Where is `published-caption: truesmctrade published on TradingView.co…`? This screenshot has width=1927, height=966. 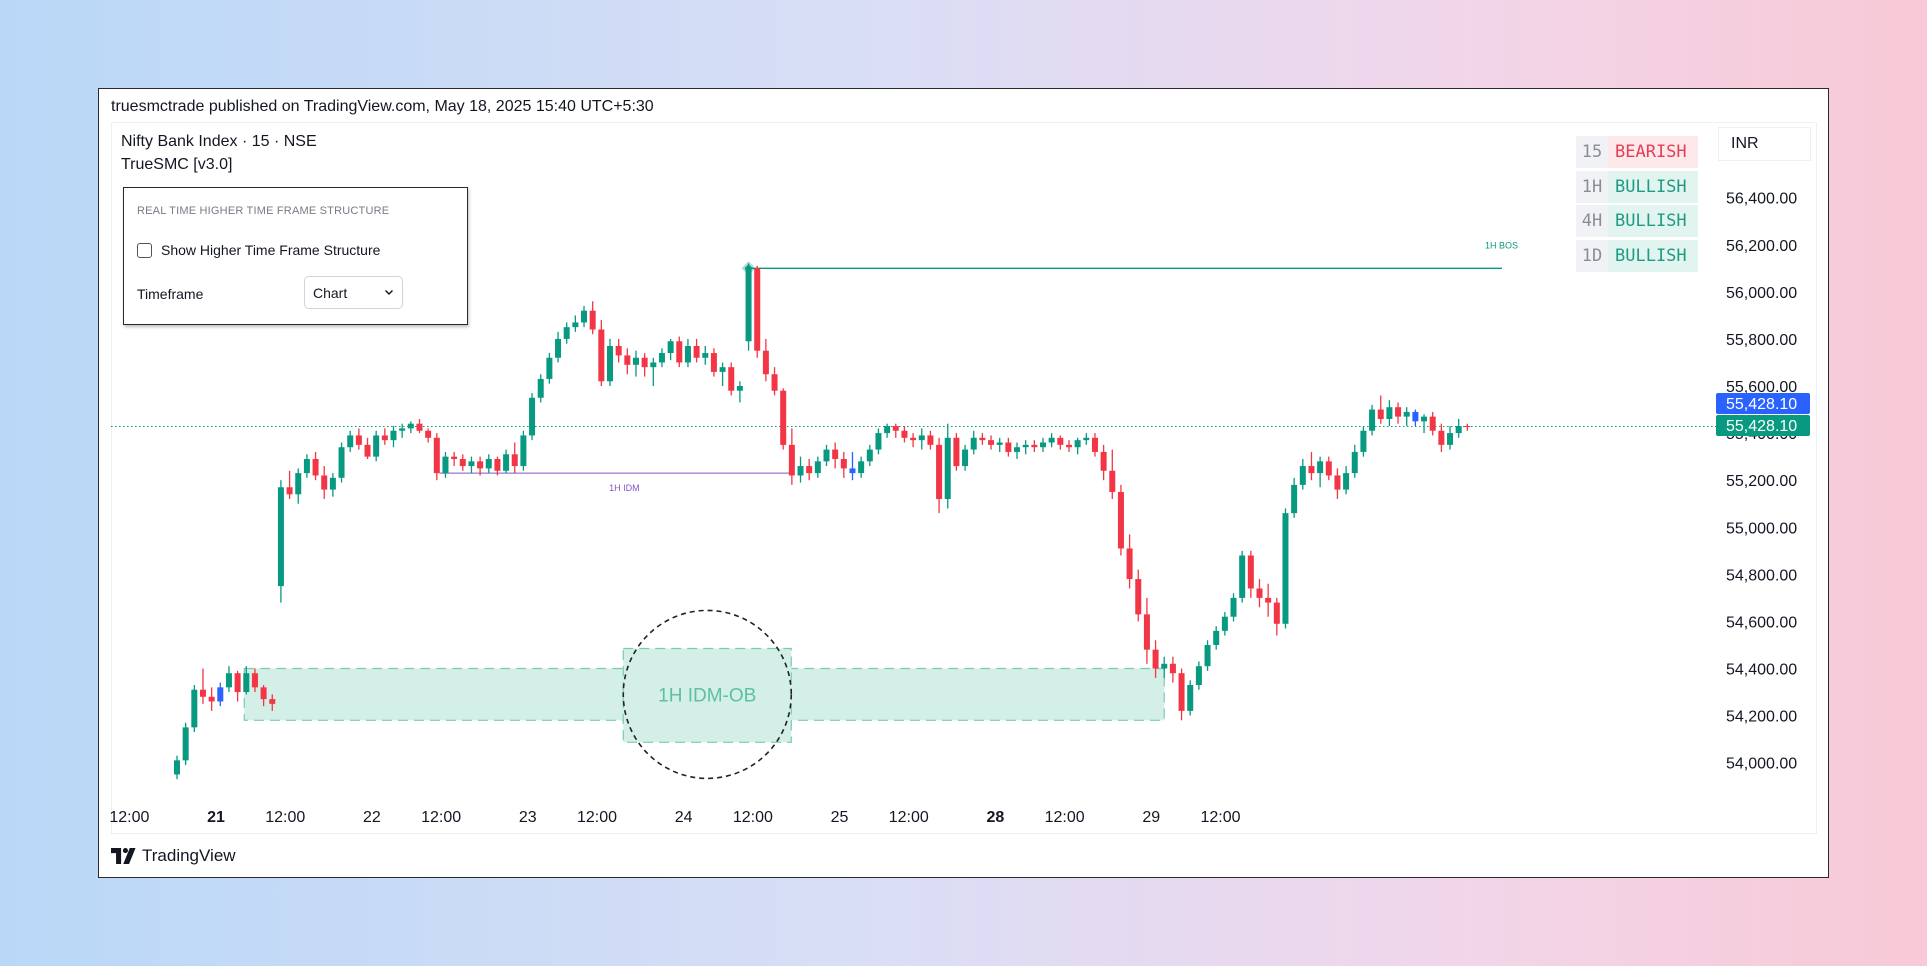
published-caption: truesmctrade published on TradingView.co… is located at coordinates (382, 106).